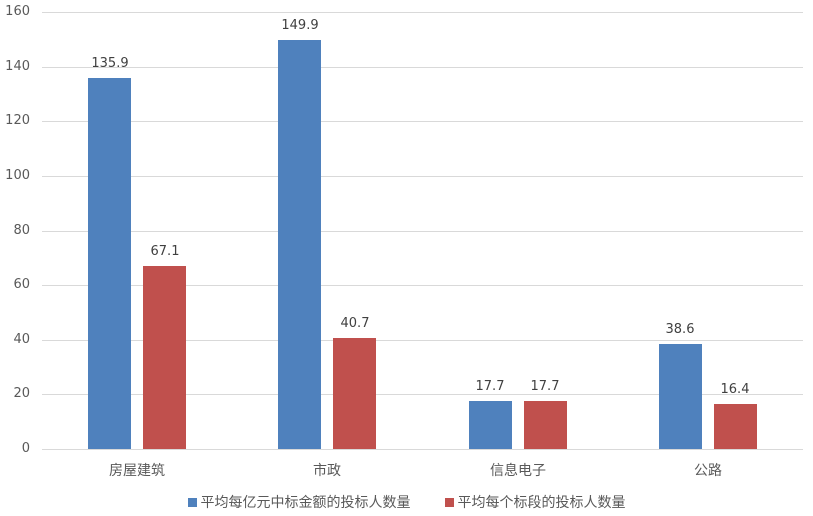 This screenshot has height=516, width=813. Describe the element at coordinates (17, 120) in the screenshot. I see `y-axis-tick-label: 120` at that location.